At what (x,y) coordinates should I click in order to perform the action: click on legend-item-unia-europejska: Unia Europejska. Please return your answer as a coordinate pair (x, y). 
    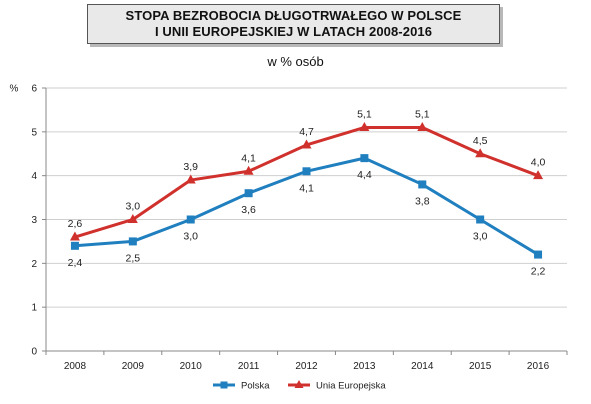
    Looking at the image, I should click on (337, 386).